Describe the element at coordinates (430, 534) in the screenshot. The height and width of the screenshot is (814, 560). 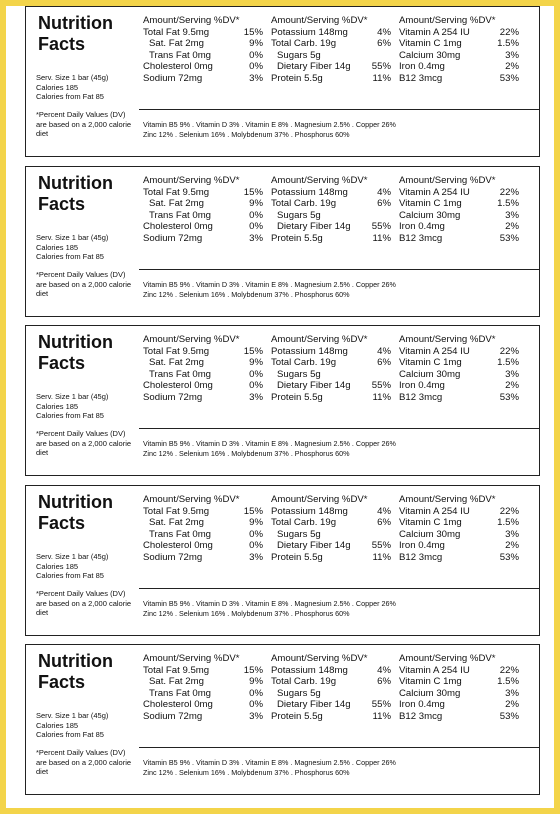
I see `nutrient-name: Calcium 30mg` at that location.